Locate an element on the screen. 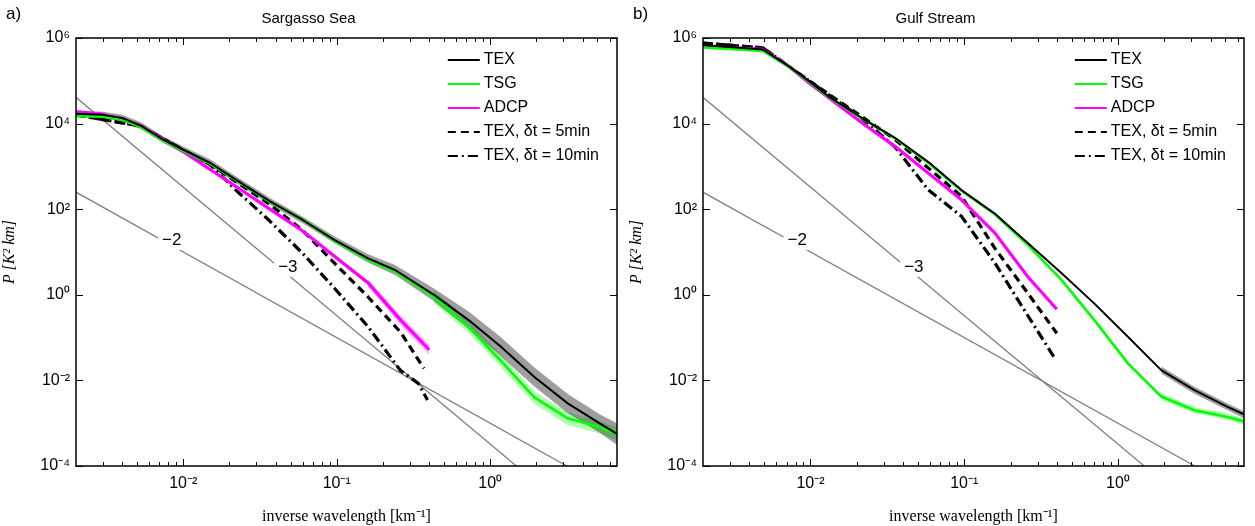 The width and height of the screenshot is (1255, 526). text: b) is located at coordinates (641, 14).